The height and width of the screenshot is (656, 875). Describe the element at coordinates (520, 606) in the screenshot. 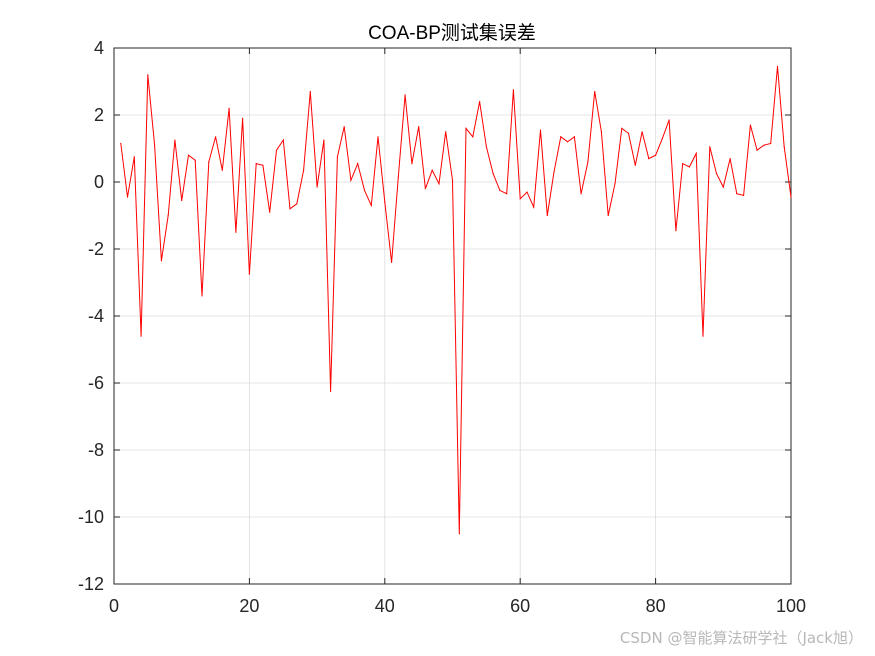

I see `x-tick-label: 60` at that location.